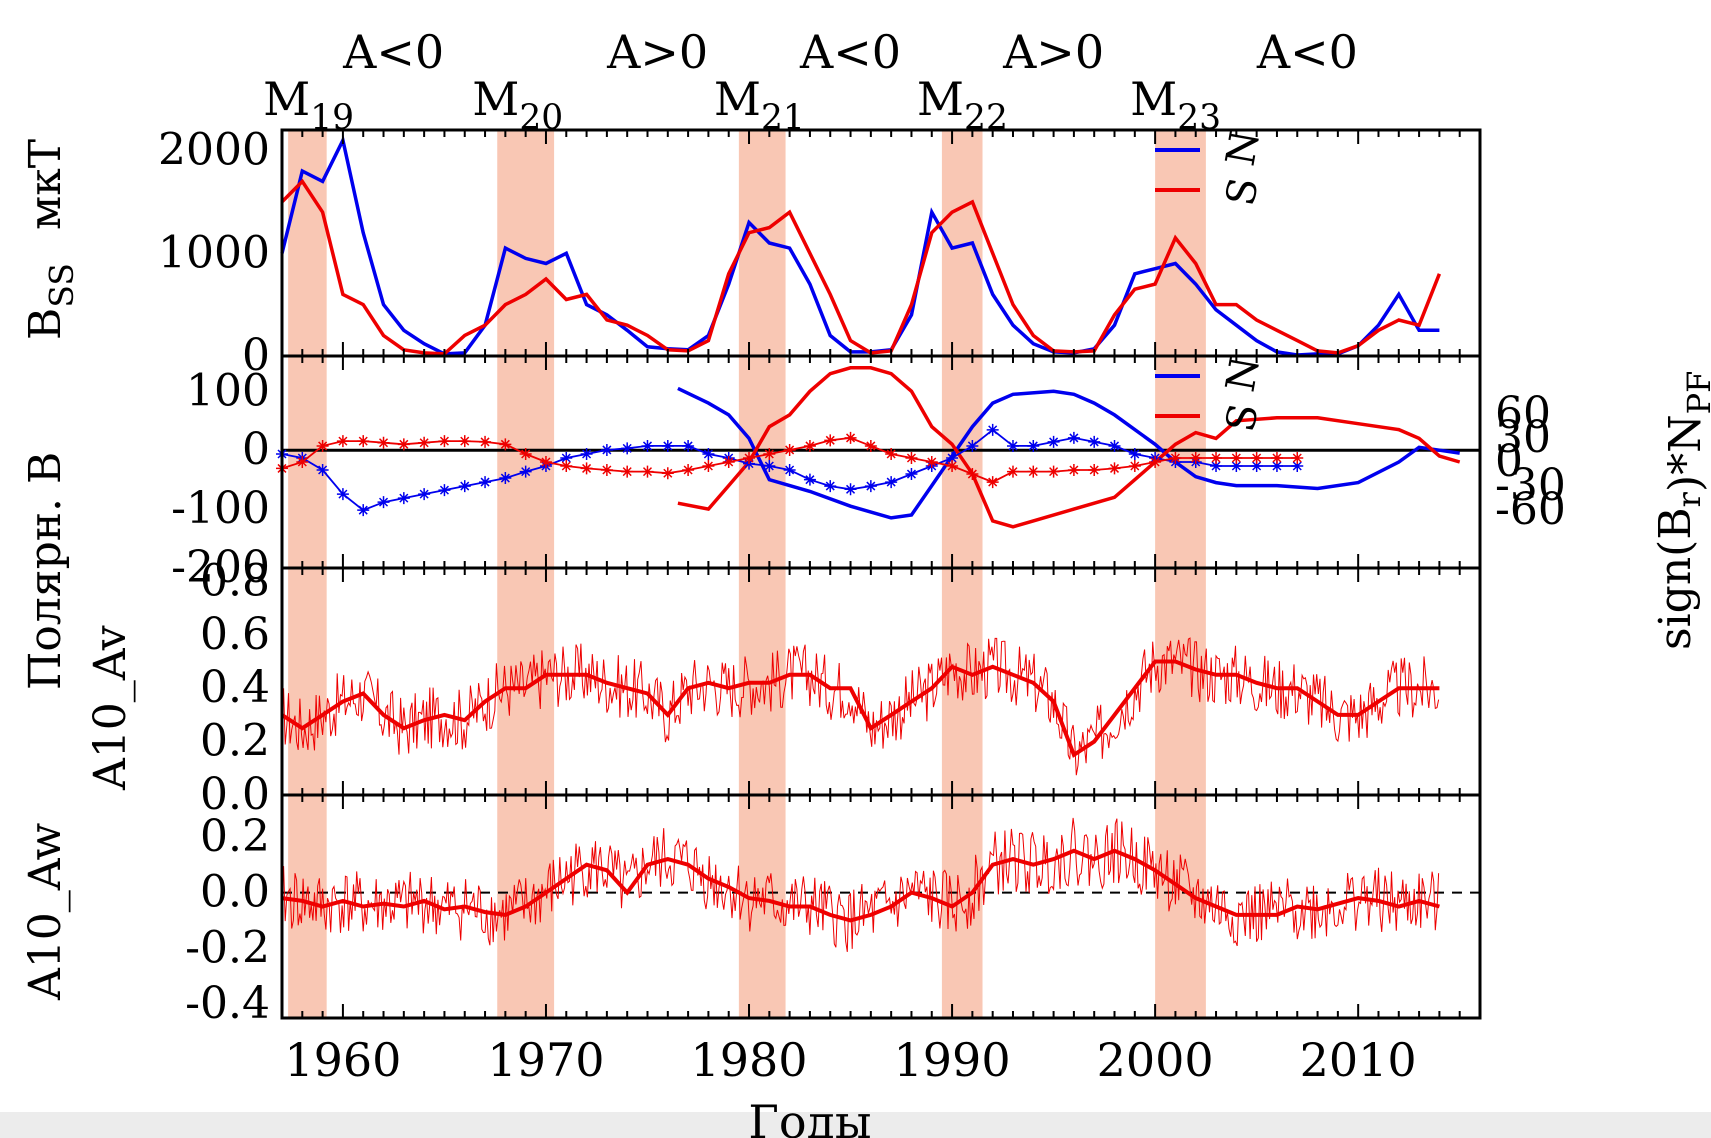 This screenshot has height=1138, width=1711. I want to click on npf-ylabel-part: )*N, so click(1685, 453).